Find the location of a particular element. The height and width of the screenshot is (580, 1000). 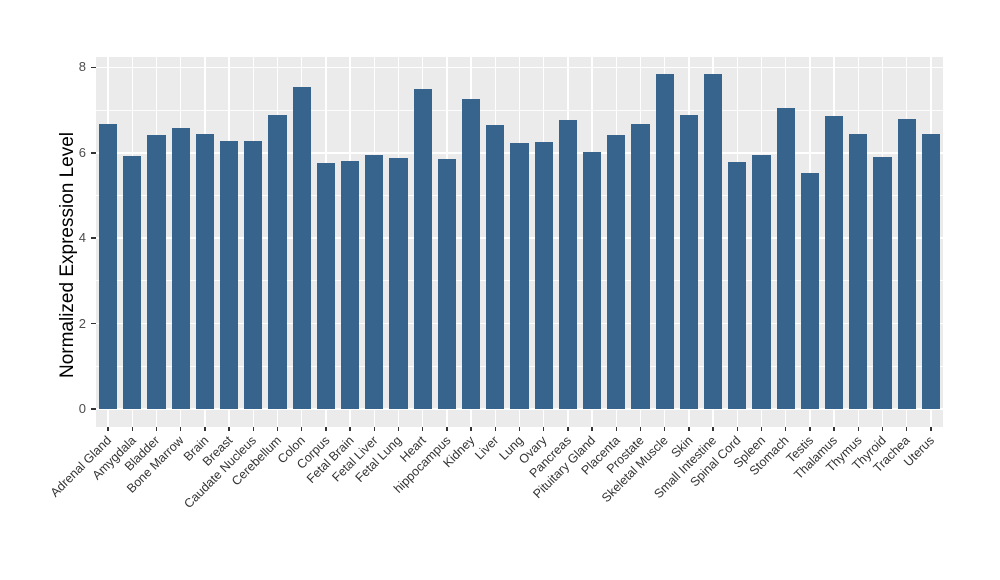

y-tick-label: 6 is located at coordinates (82, 152).